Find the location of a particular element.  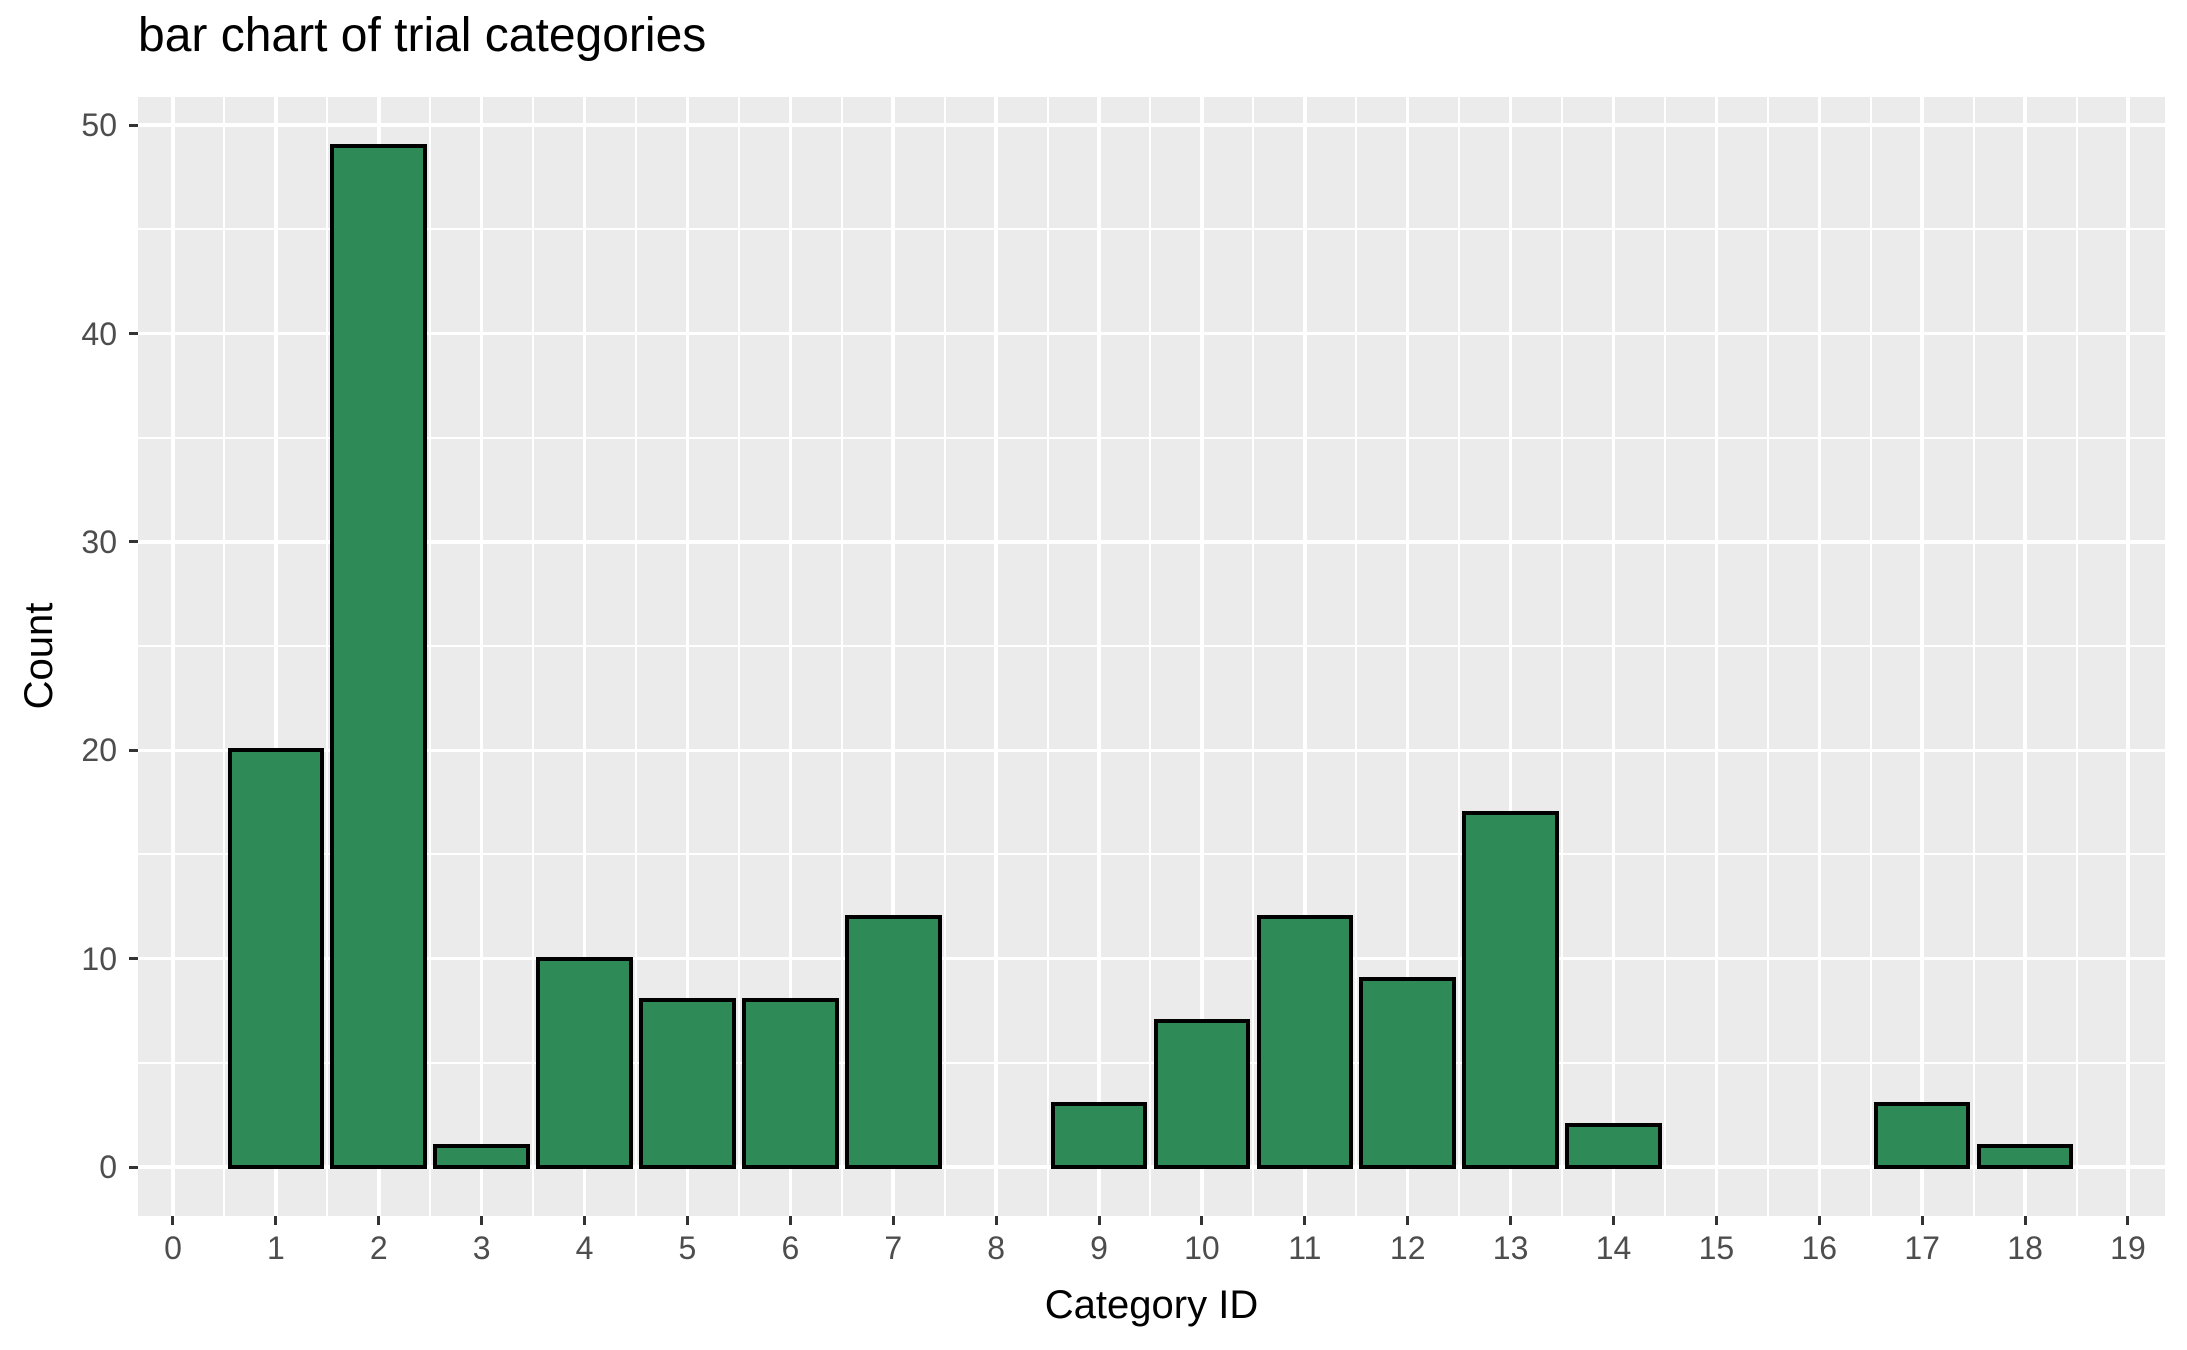

y-axis-title: Count is located at coordinates (39, 656).